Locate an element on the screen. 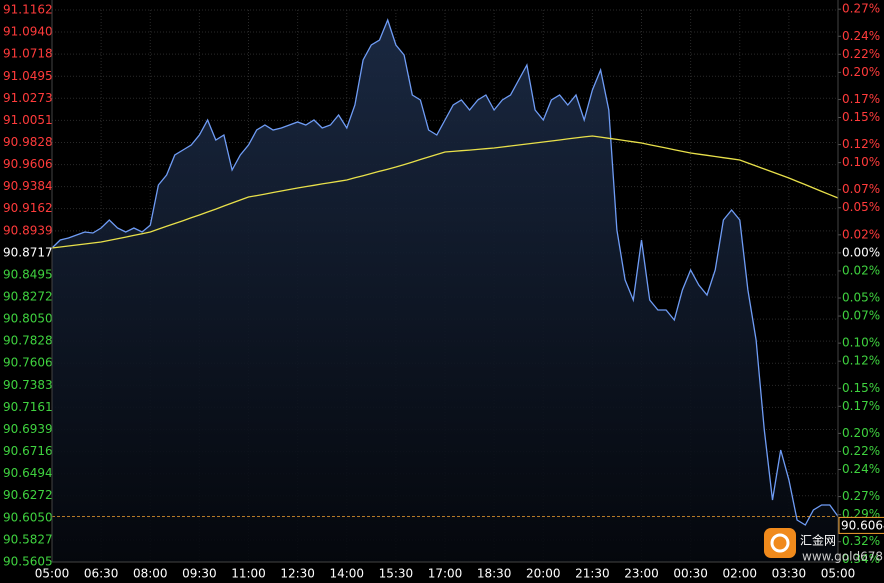  x-tick-label: 23:00 is located at coordinates (641, 574).